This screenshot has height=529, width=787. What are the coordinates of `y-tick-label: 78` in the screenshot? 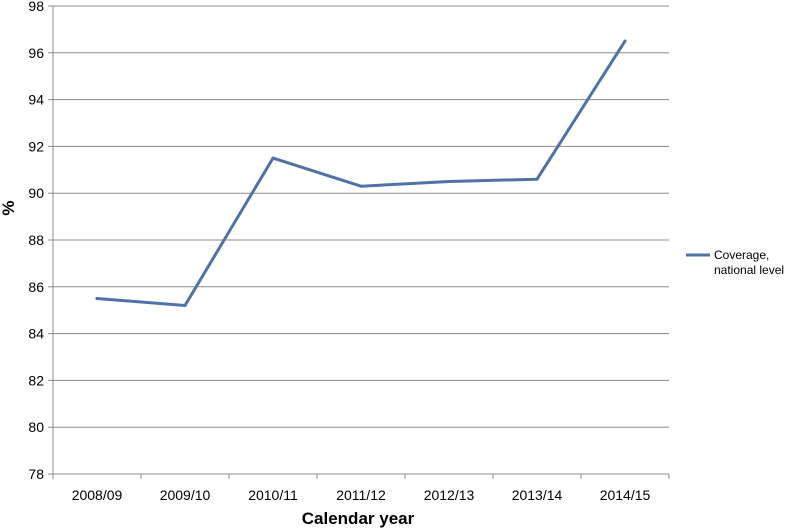 It's located at (36, 474).